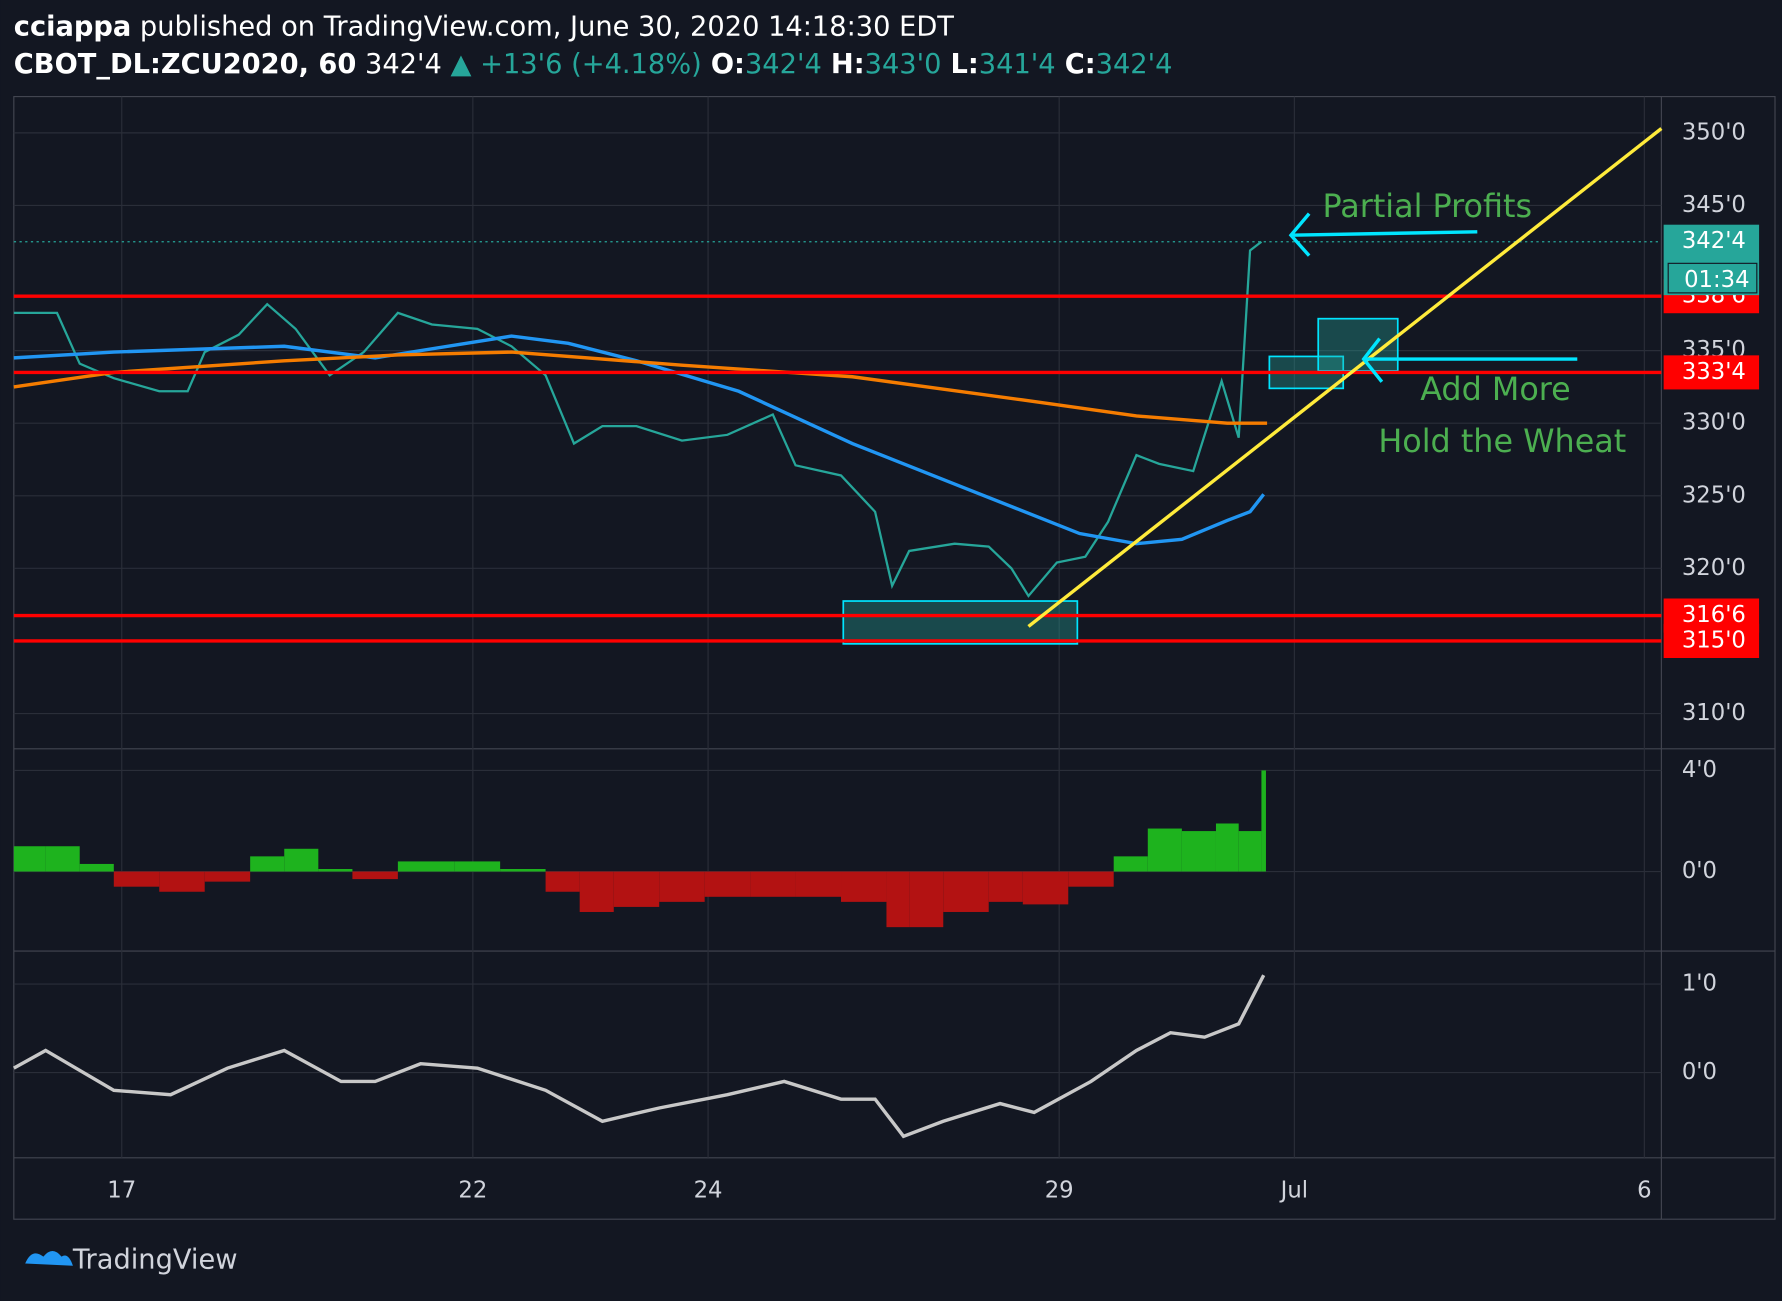 This screenshot has width=1782, height=1301. What do you see at coordinates (1059, 1190) in the screenshot?
I see `x-tick-label: 29` at bounding box center [1059, 1190].